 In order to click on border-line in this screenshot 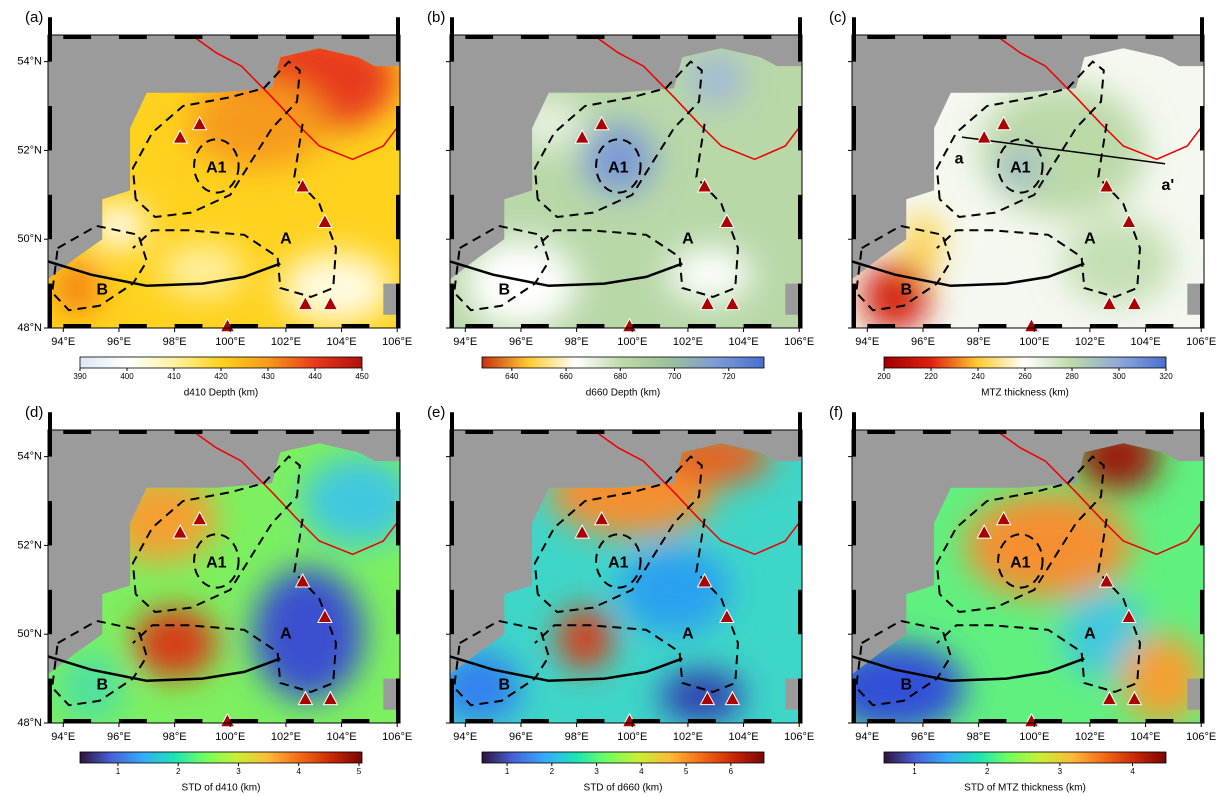, I will do `click(1099, 492)`.